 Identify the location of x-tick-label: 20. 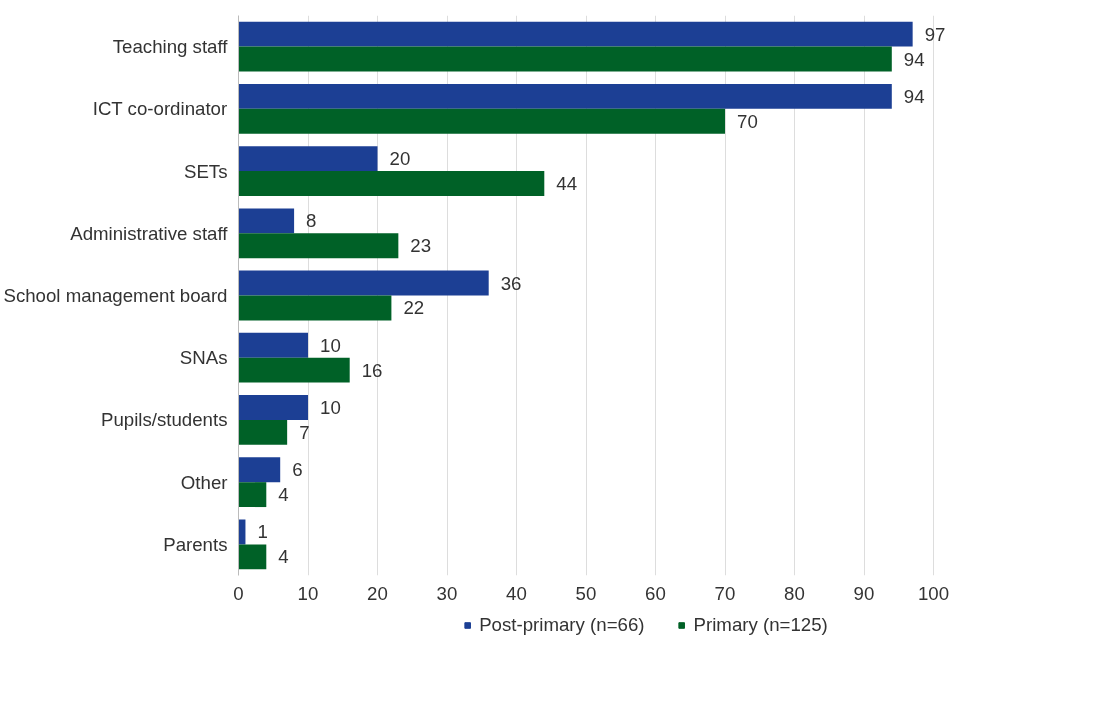
(377, 593).